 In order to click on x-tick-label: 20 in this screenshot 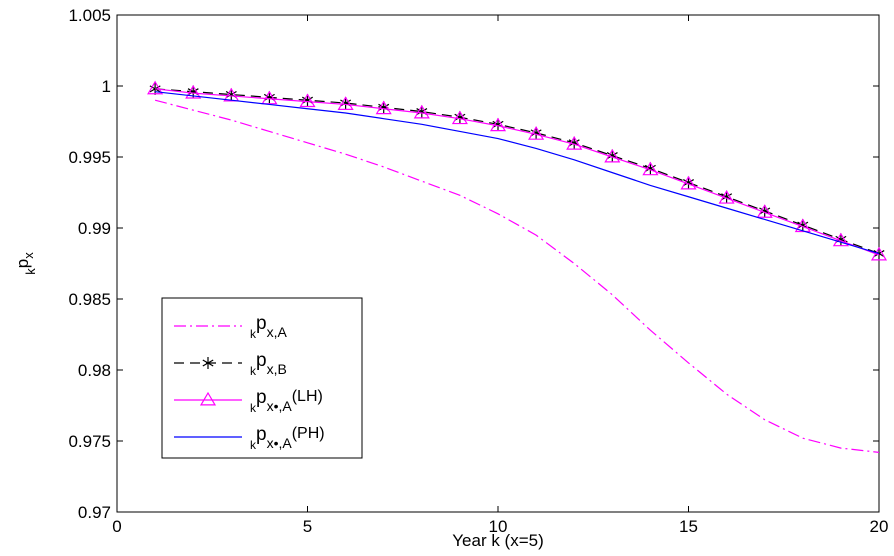, I will do `click(879, 526)`.